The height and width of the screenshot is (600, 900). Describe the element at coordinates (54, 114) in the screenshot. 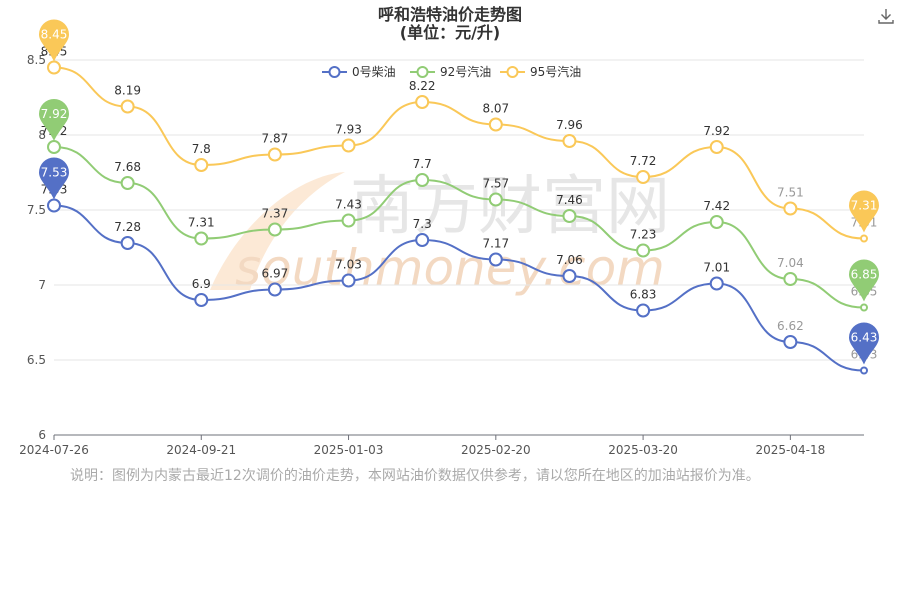

I see `pin-label: 7.92` at that location.